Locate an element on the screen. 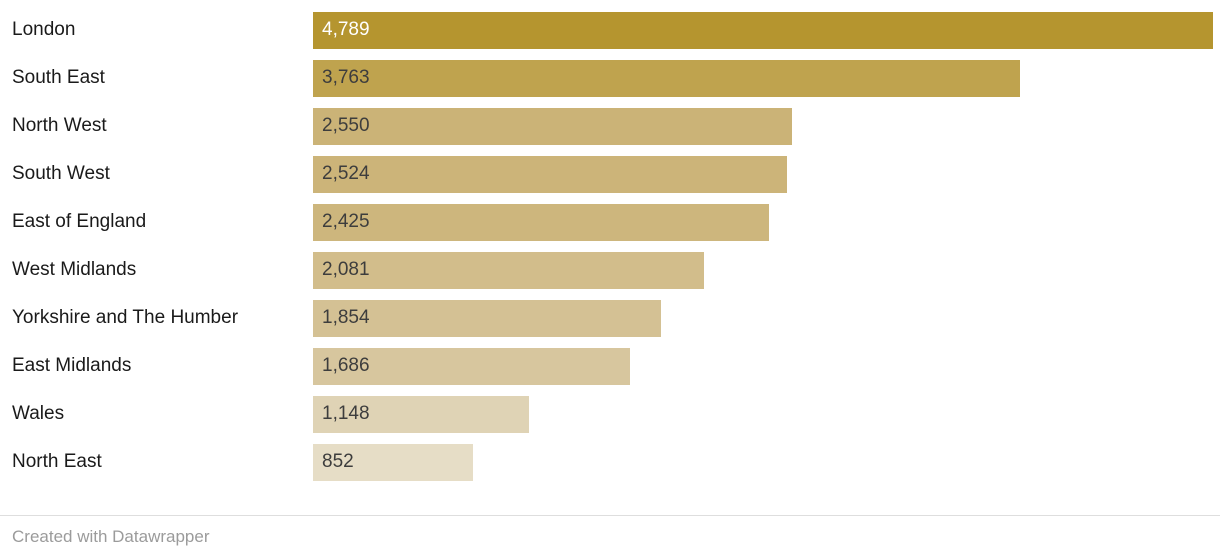  category-label: South East is located at coordinates (58, 77).